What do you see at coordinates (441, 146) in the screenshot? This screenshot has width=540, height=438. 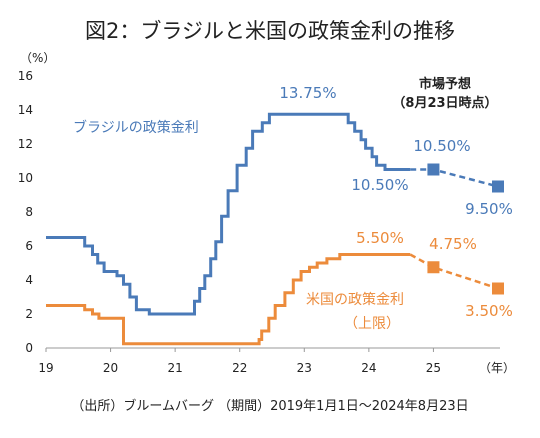 I see `annotation-brazil-forecast-2025: 10.50%` at bounding box center [441, 146].